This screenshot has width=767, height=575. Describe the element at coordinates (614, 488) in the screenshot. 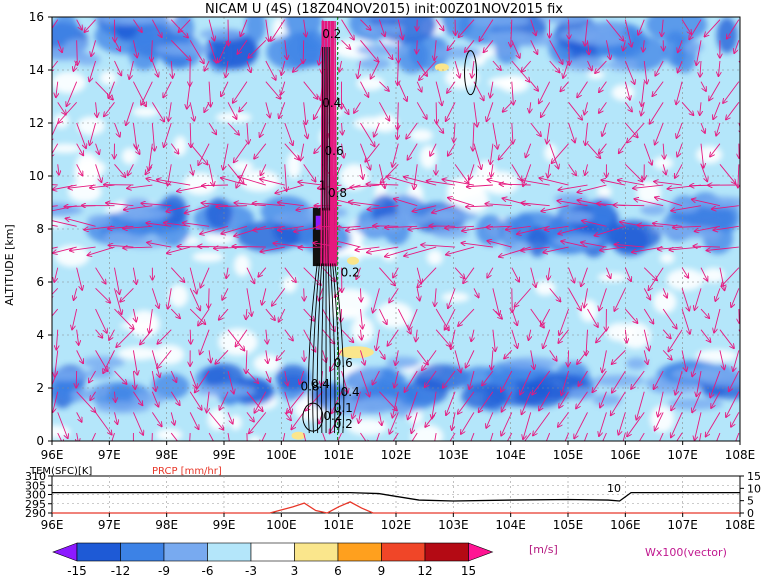

I see `sub-annotation: 10` at that location.